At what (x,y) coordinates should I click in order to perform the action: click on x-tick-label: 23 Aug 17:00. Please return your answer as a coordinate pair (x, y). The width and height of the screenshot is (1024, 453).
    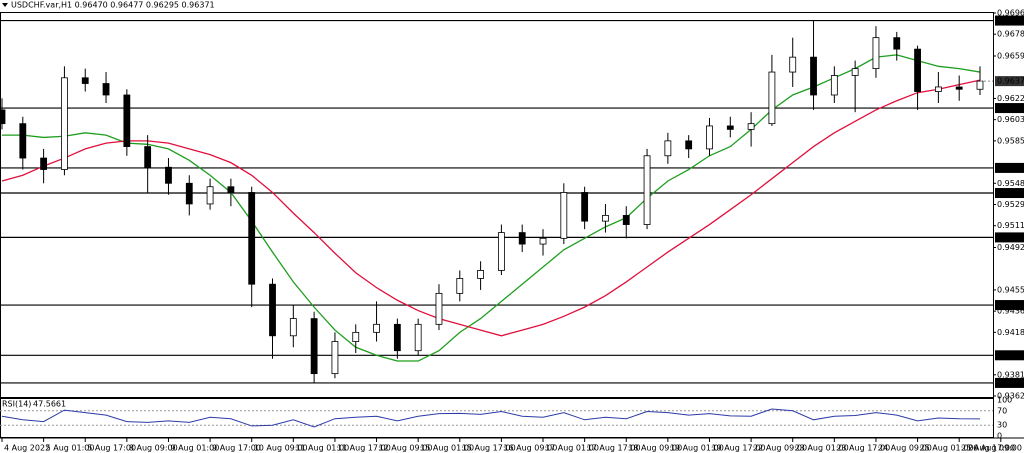
    Looking at the image, I should click on (863, 448).